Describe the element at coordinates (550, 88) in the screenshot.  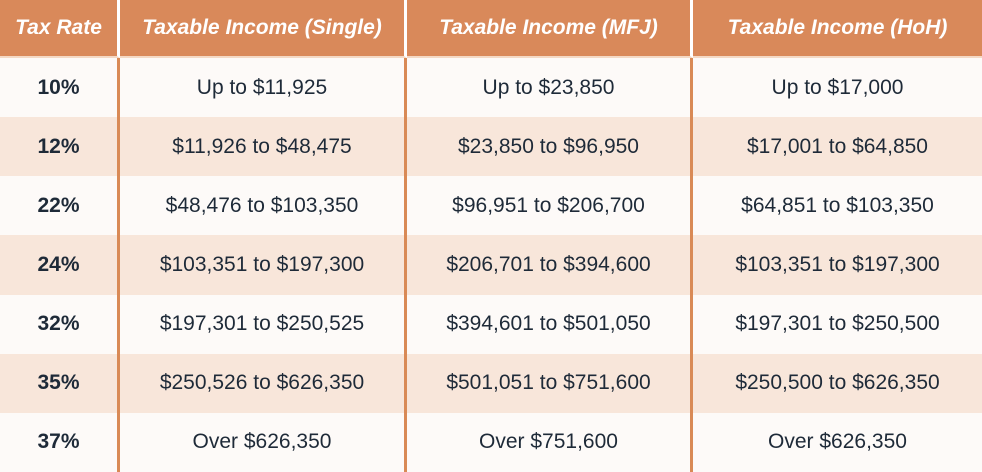
I see `income-cell: Up to $23,850` at that location.